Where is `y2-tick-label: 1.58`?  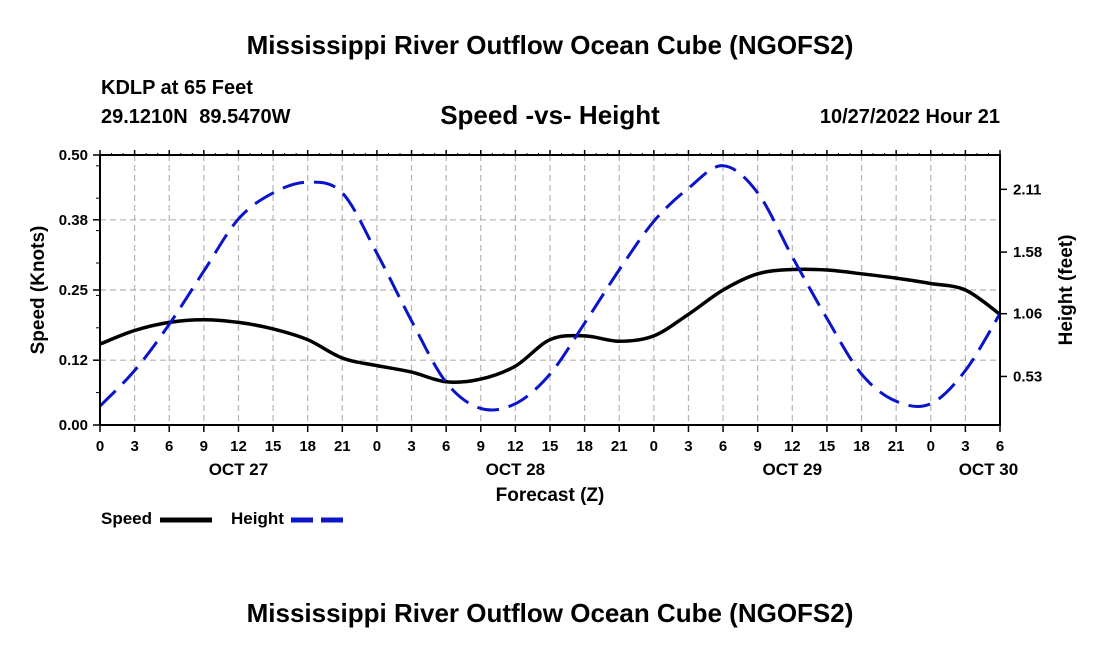
y2-tick-label: 1.58 is located at coordinates (1027, 252).